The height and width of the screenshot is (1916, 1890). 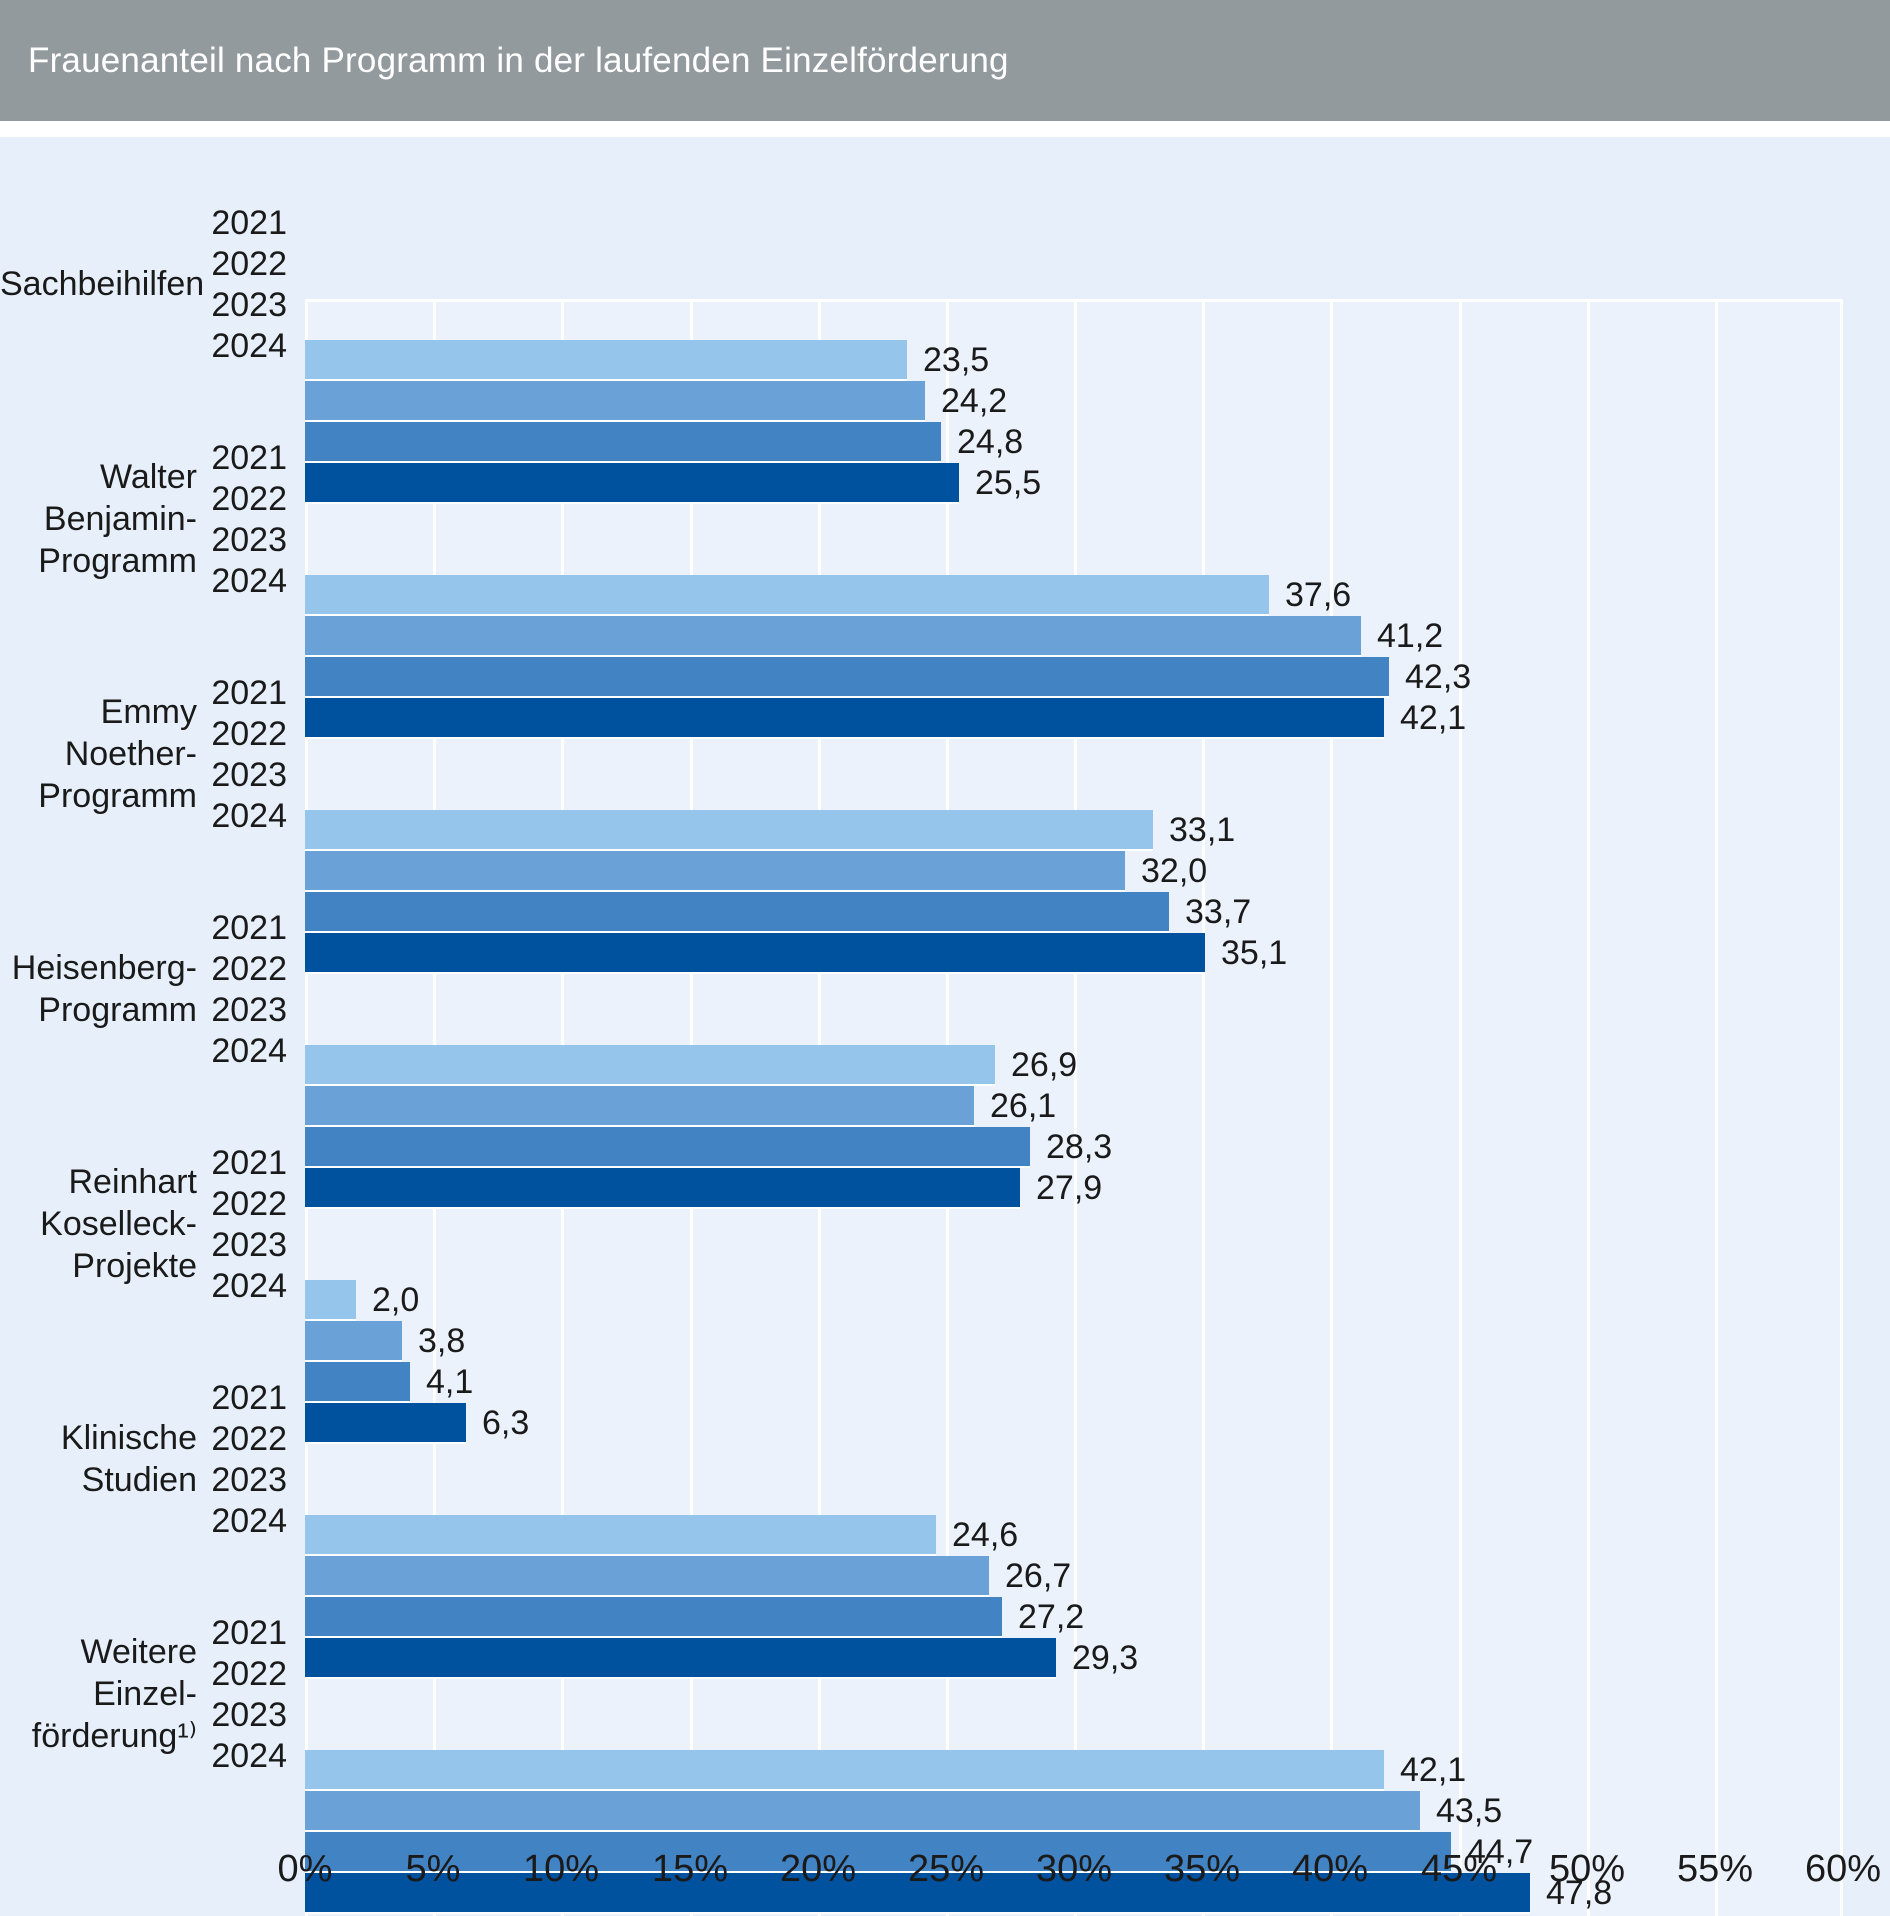 I want to click on category-label-line: Studien, so click(x=139, y=1480).